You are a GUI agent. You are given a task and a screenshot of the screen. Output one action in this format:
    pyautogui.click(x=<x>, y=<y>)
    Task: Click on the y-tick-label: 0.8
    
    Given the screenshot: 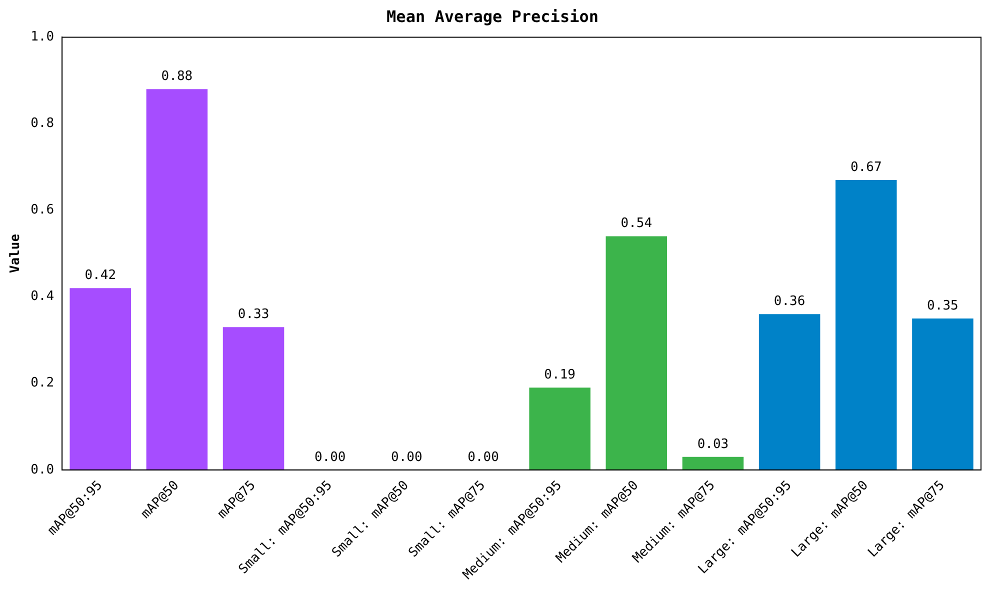 What is the action you would take?
    pyautogui.click(x=42, y=124)
    